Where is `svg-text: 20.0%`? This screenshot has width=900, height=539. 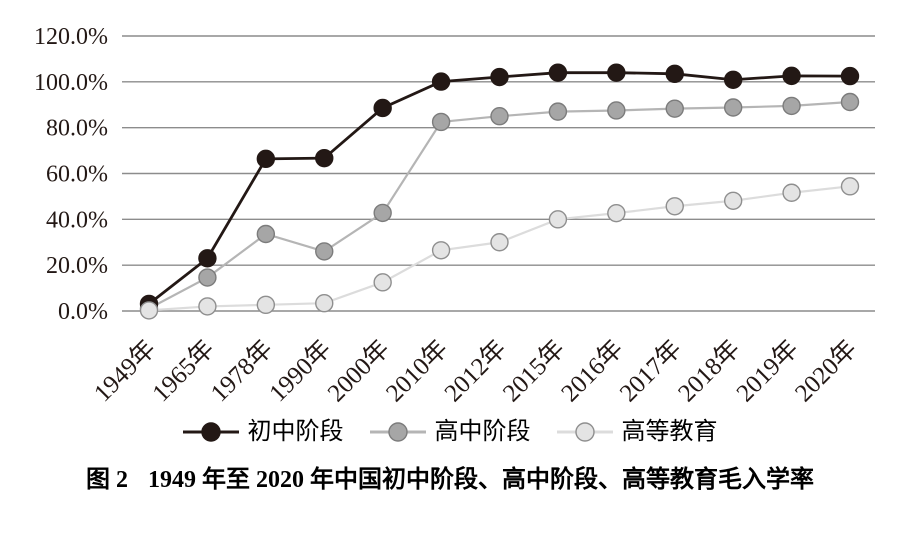
svg-text: 20.0% is located at coordinates (77, 266).